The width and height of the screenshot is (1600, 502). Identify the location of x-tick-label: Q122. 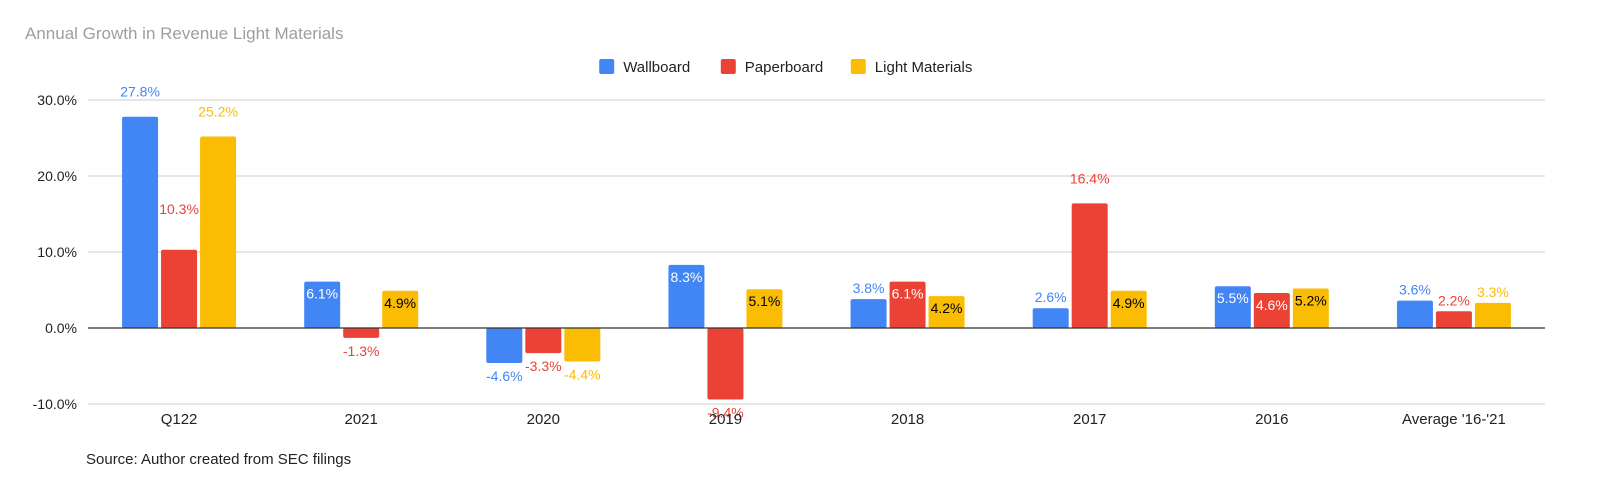
(179, 419).